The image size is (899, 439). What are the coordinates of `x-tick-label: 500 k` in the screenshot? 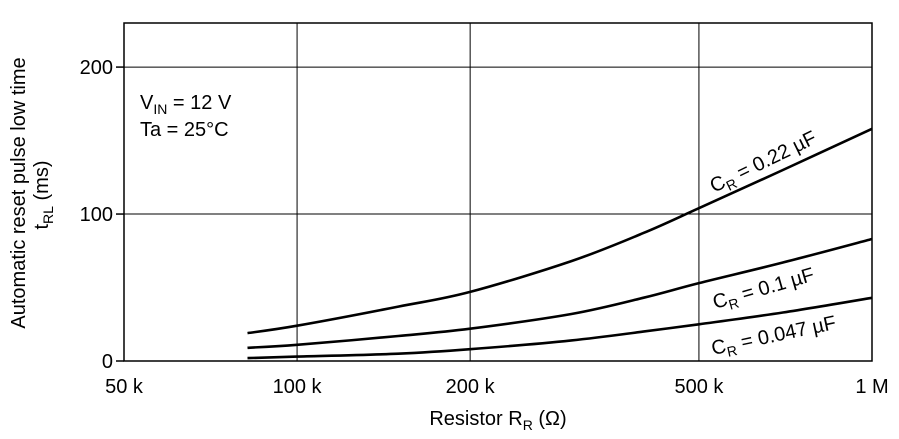 It's located at (699, 387).